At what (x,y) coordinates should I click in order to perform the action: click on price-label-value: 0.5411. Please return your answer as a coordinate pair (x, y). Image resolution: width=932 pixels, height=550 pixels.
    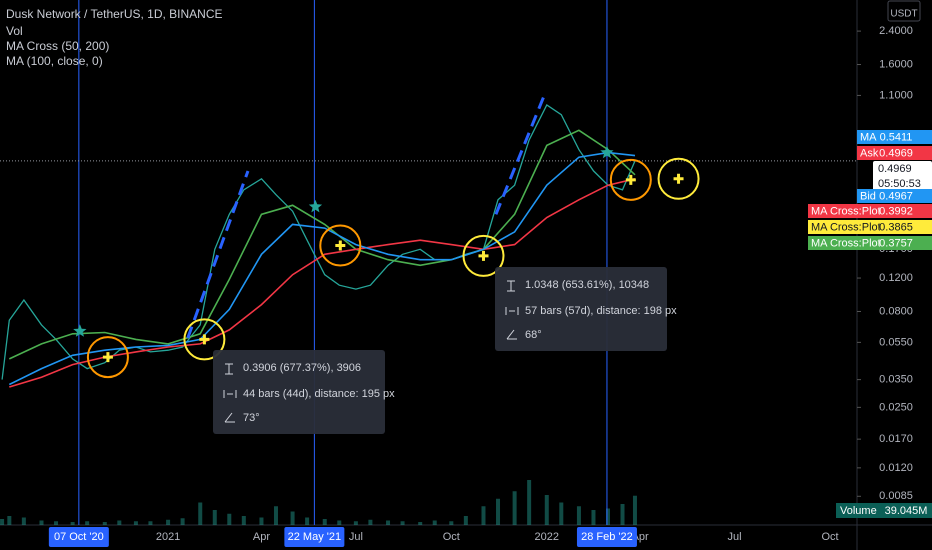
    Looking at the image, I should click on (896, 137).